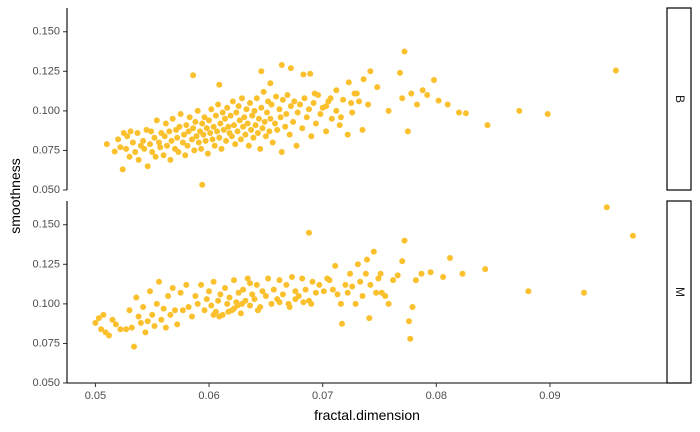 This screenshot has height=432, width=700. I want to click on x-tick-label: 0.07, so click(322, 396).